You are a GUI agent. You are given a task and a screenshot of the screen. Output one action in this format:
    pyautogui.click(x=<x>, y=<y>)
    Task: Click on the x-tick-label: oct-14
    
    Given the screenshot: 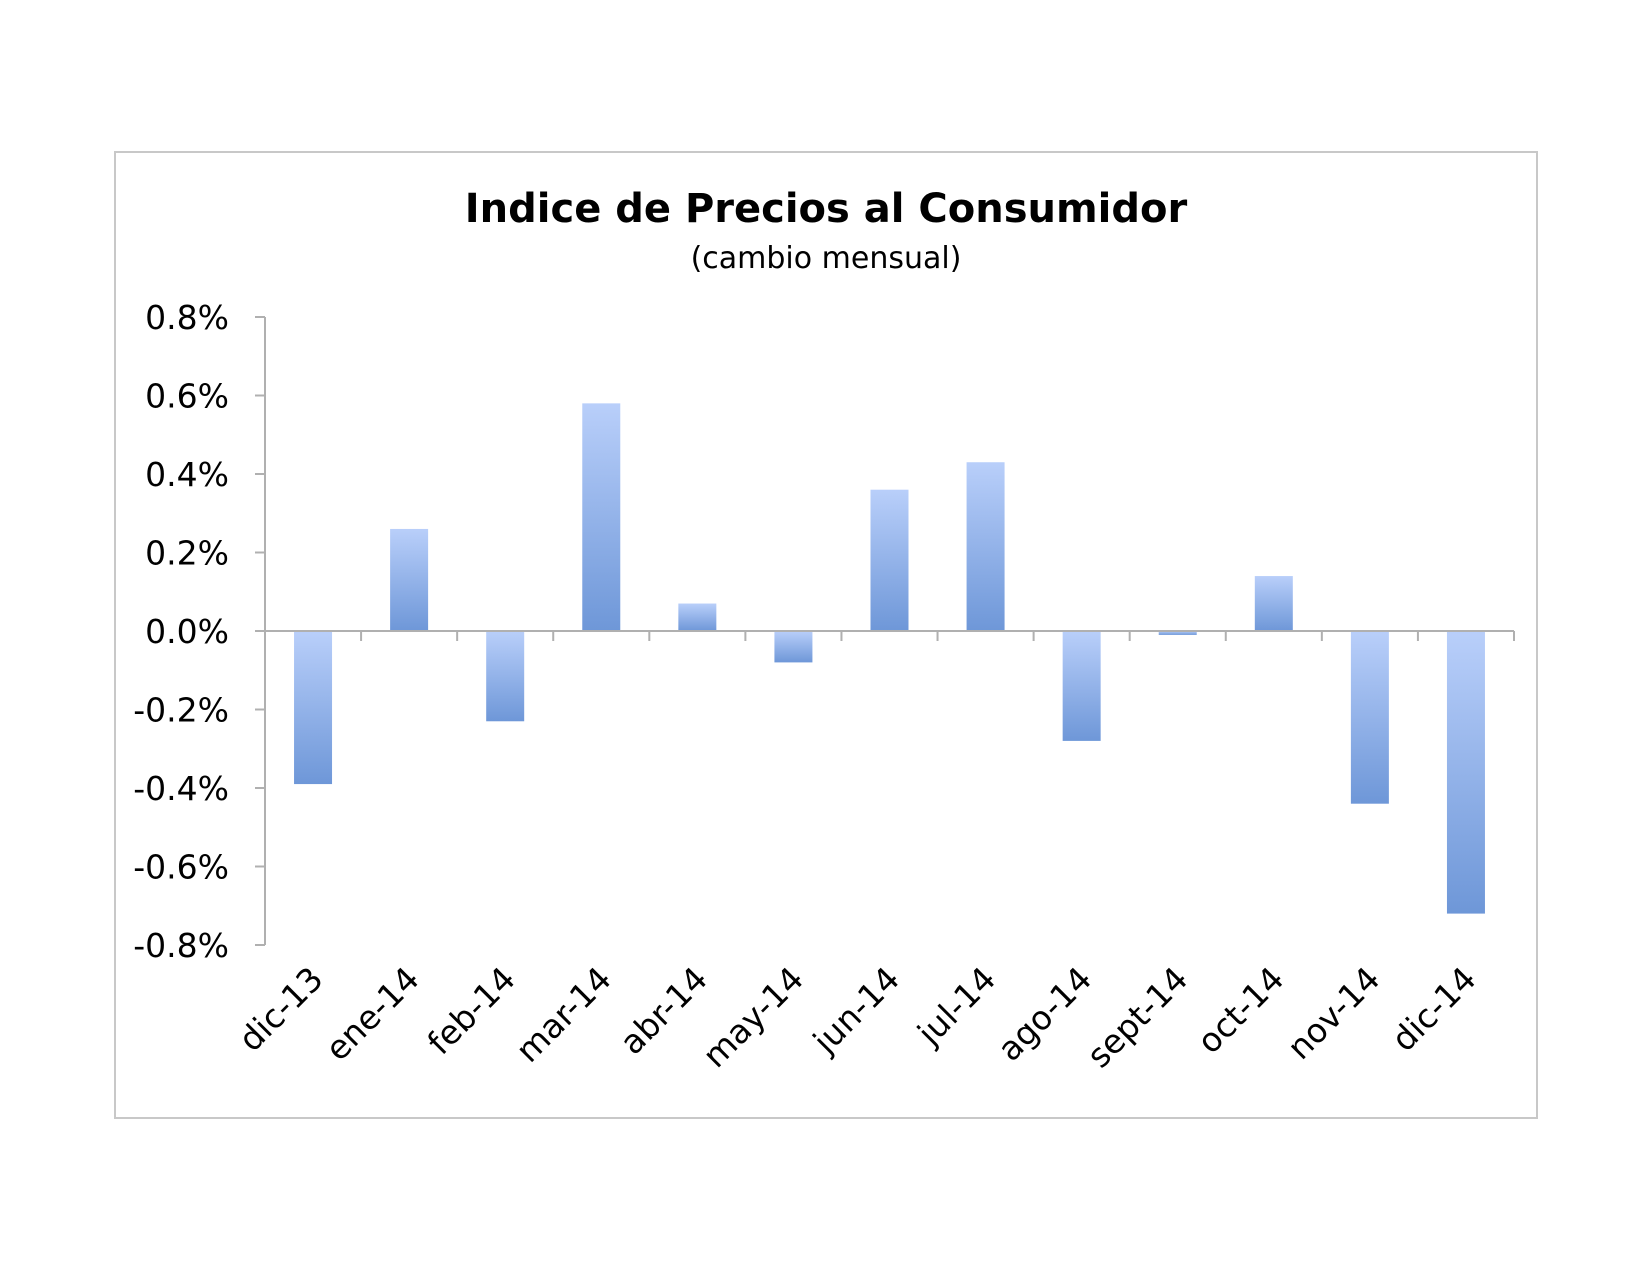 What is the action you would take?
    pyautogui.click(x=1241, y=1010)
    